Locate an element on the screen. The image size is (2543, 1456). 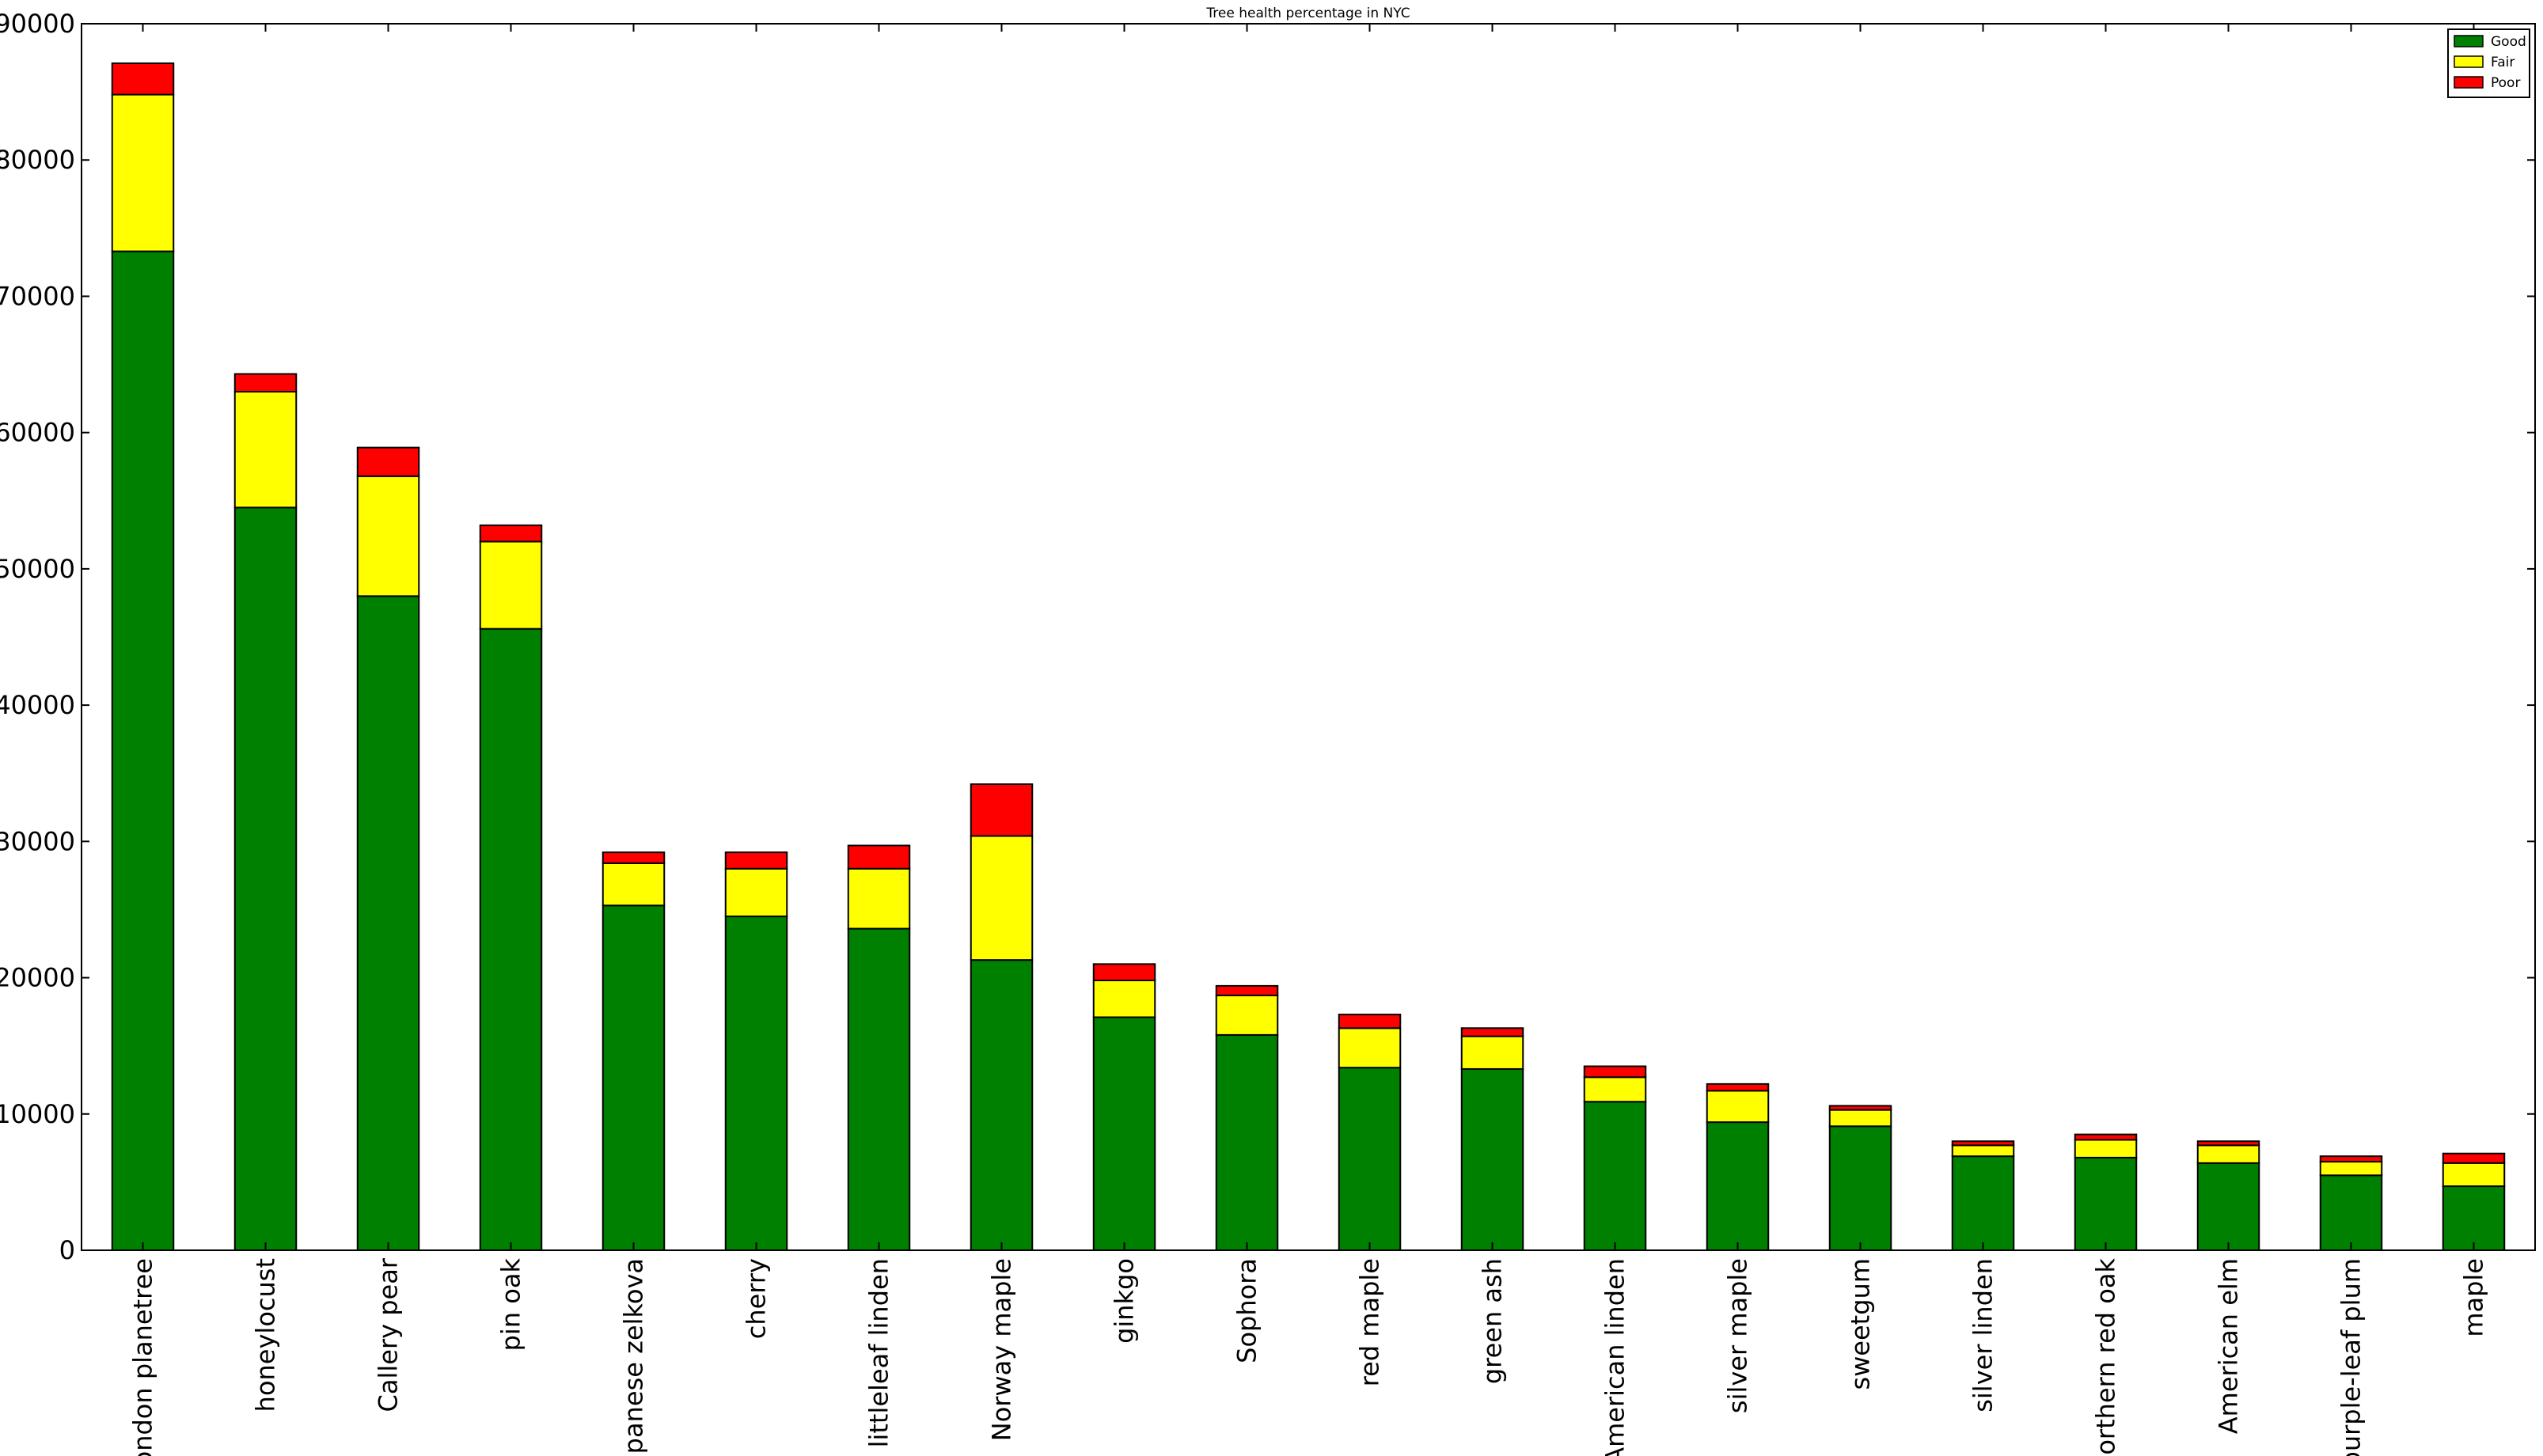
bar-american-linden-good is located at coordinates (1615, 1176).